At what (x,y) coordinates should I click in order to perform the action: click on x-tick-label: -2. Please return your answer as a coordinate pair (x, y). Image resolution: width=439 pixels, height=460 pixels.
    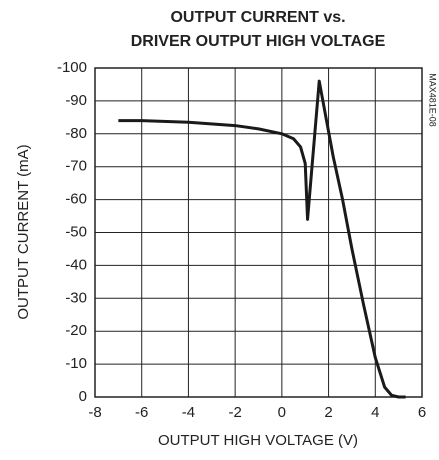
    Looking at the image, I should click on (234, 412).